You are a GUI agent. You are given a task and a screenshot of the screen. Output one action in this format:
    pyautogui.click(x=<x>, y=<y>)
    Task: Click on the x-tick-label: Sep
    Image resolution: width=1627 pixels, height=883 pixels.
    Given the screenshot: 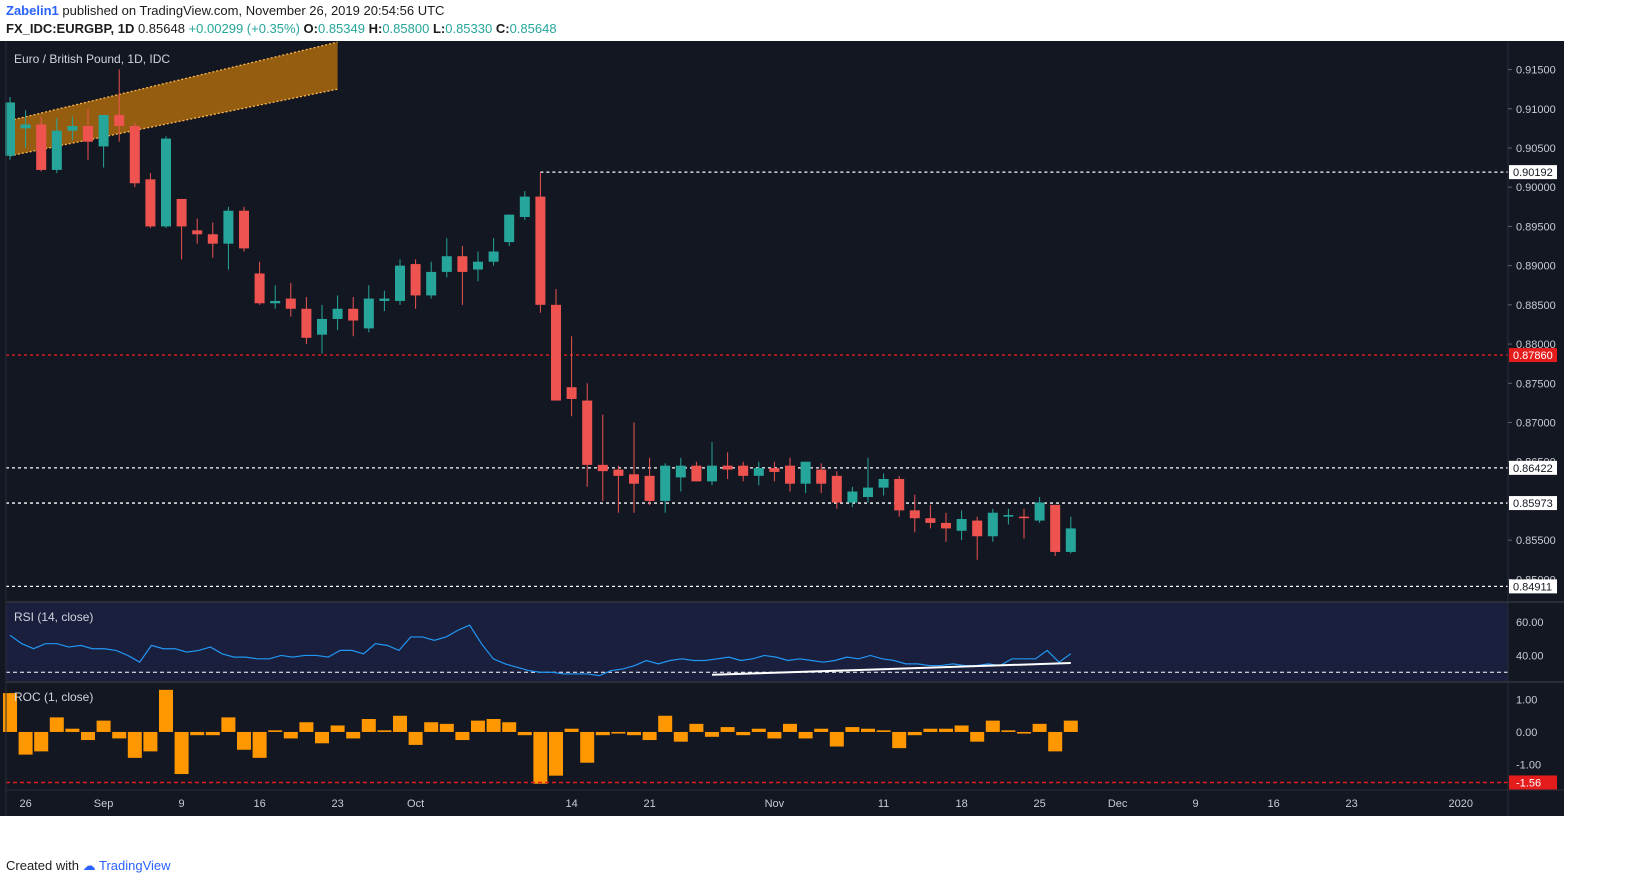 What is the action you would take?
    pyautogui.click(x=104, y=804)
    